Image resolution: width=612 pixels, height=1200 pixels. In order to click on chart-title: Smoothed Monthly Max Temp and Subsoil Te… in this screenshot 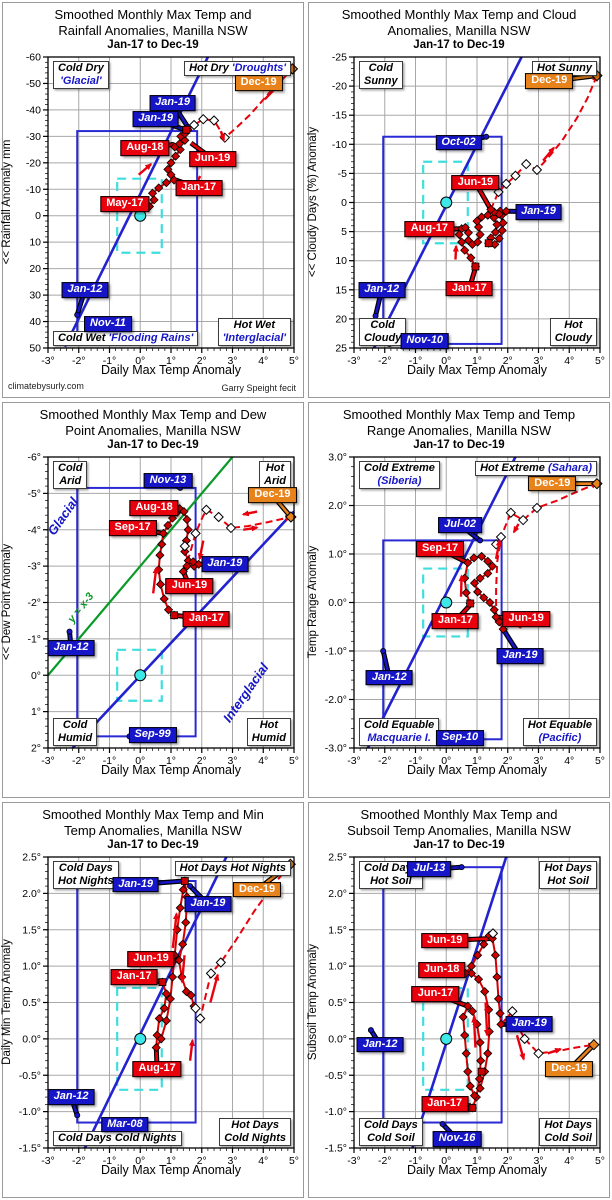, I will do `click(459, 823)`.